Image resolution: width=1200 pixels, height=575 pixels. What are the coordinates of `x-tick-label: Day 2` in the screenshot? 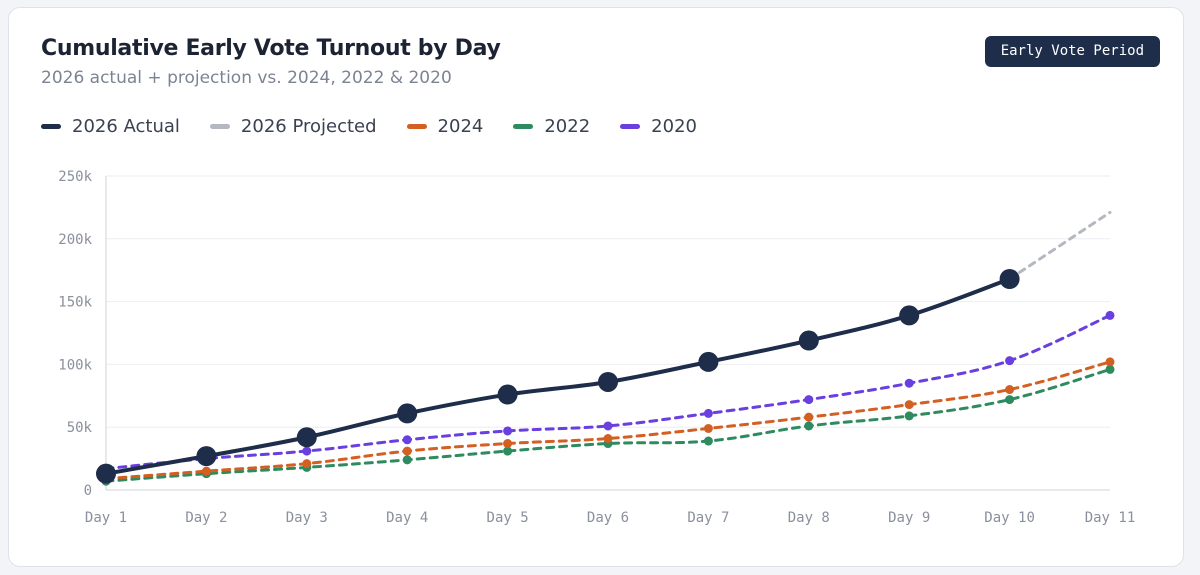 It's located at (206, 518).